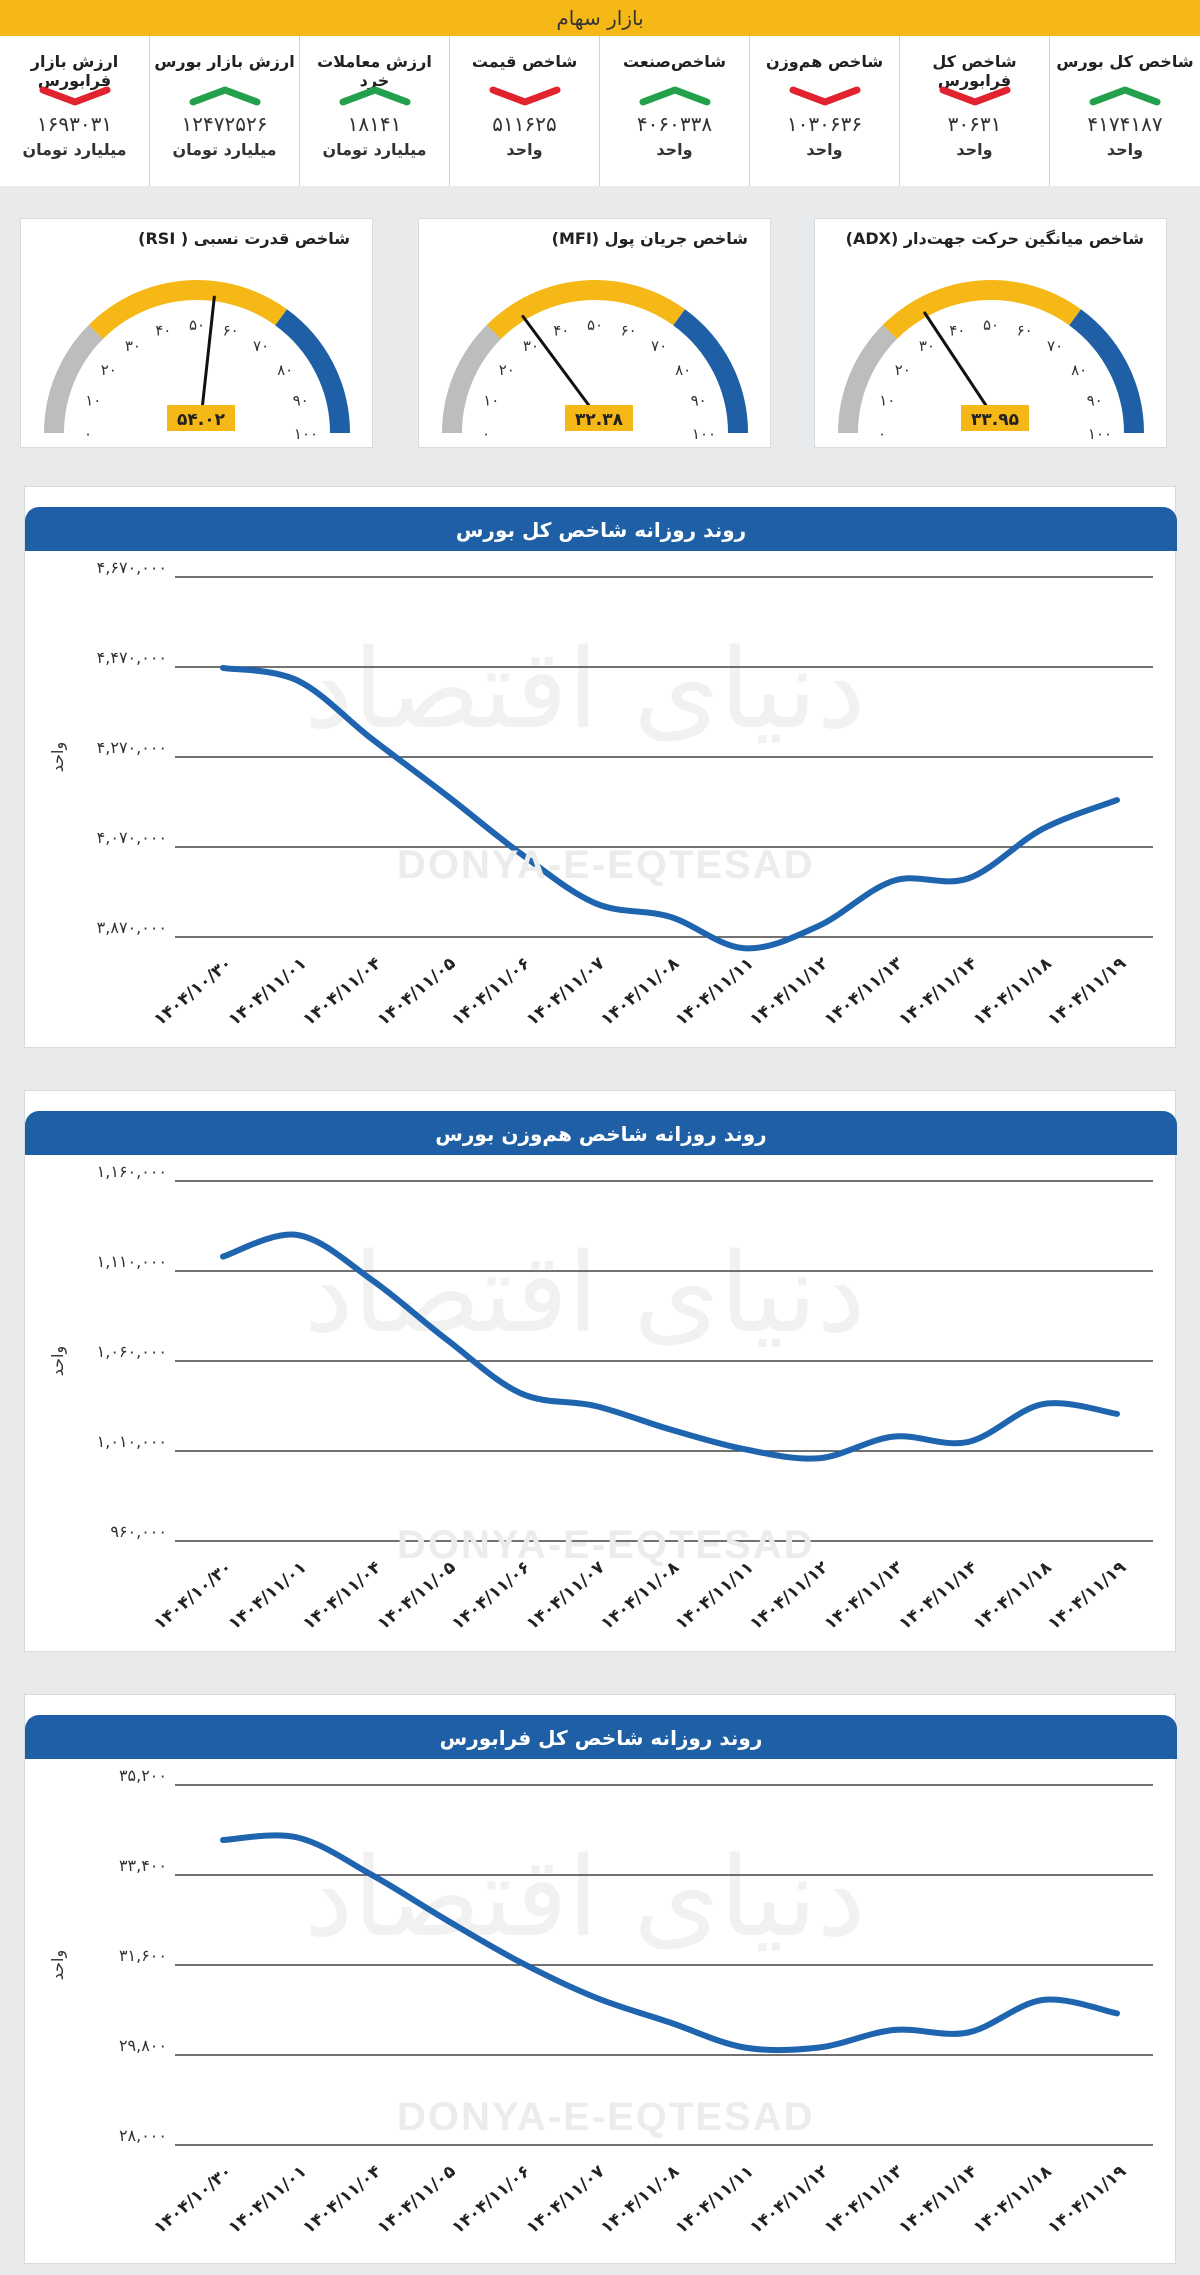 The image size is (1200, 2275). Describe the element at coordinates (600, 18) in the screenshot. I see `page-title: بازار سهام` at that location.